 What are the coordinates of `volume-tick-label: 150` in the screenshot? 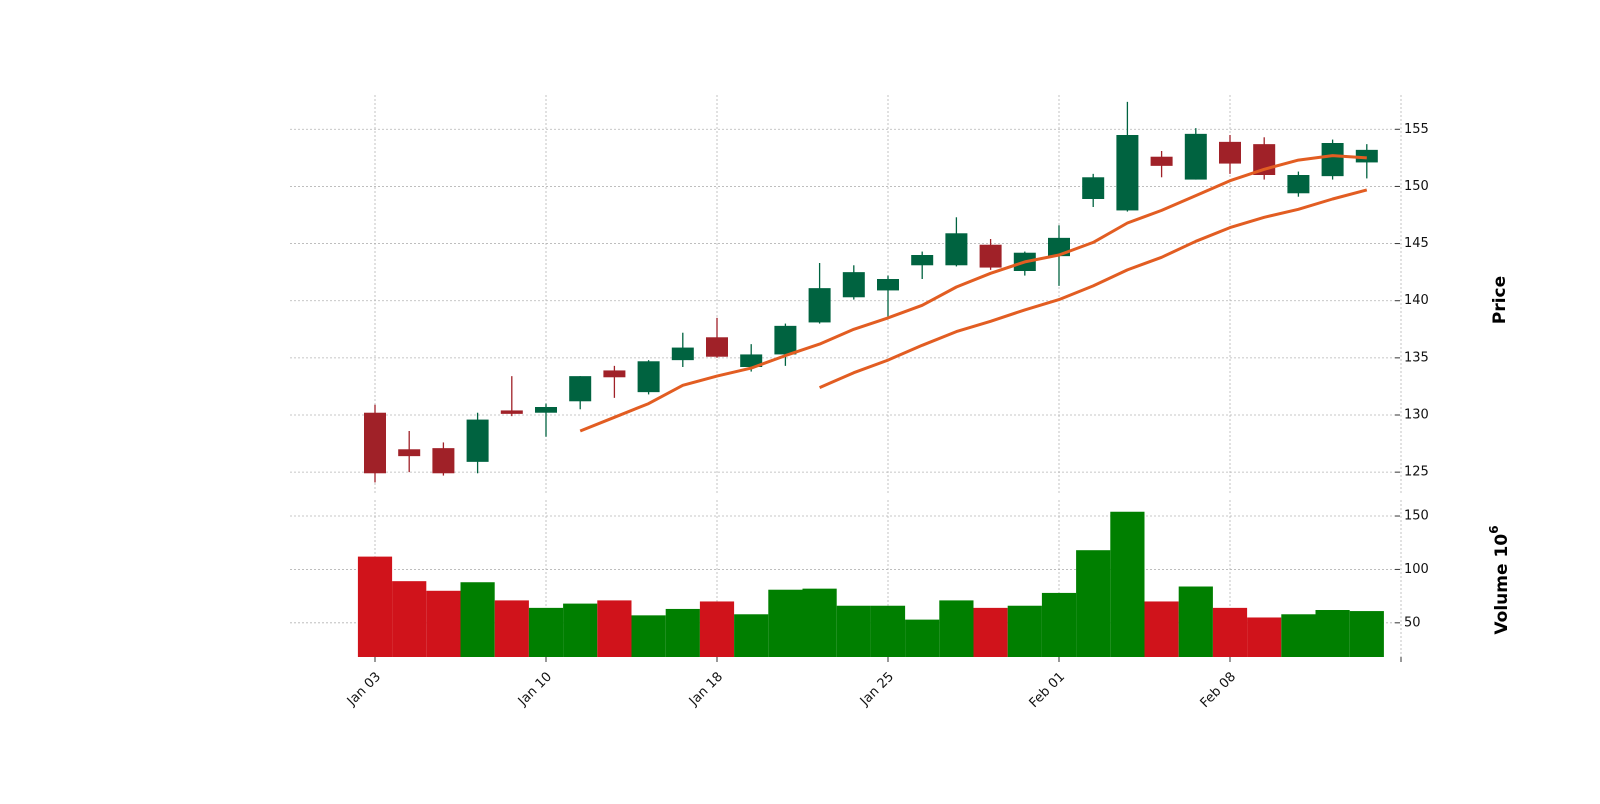 It's located at (1416, 516).